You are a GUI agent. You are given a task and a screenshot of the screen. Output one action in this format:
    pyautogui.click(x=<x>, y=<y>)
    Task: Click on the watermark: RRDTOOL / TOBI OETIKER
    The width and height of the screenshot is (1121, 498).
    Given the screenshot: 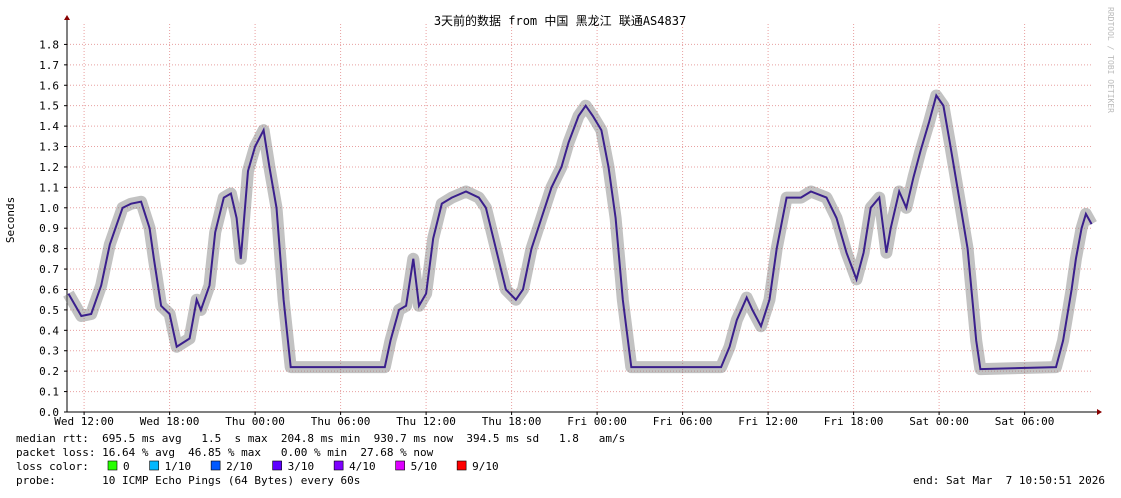 What is the action you would take?
    pyautogui.click(x=1110, y=60)
    